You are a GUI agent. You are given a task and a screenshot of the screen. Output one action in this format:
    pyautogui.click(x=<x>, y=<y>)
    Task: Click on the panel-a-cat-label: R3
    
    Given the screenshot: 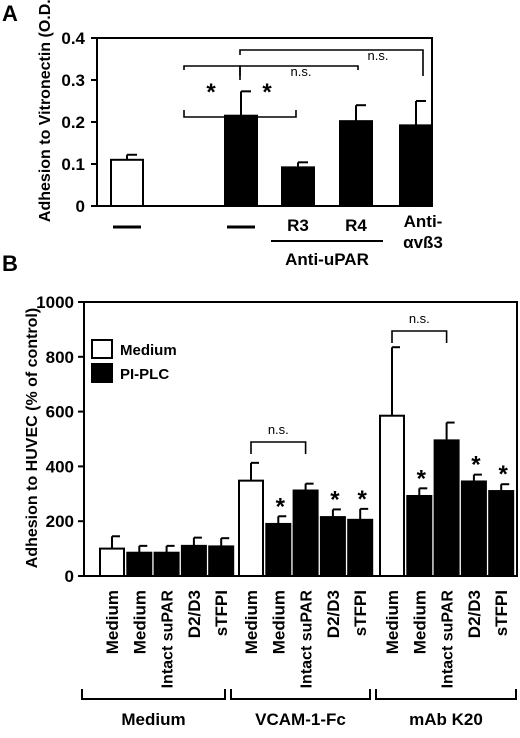 What is the action you would take?
    pyautogui.click(x=298, y=225)
    